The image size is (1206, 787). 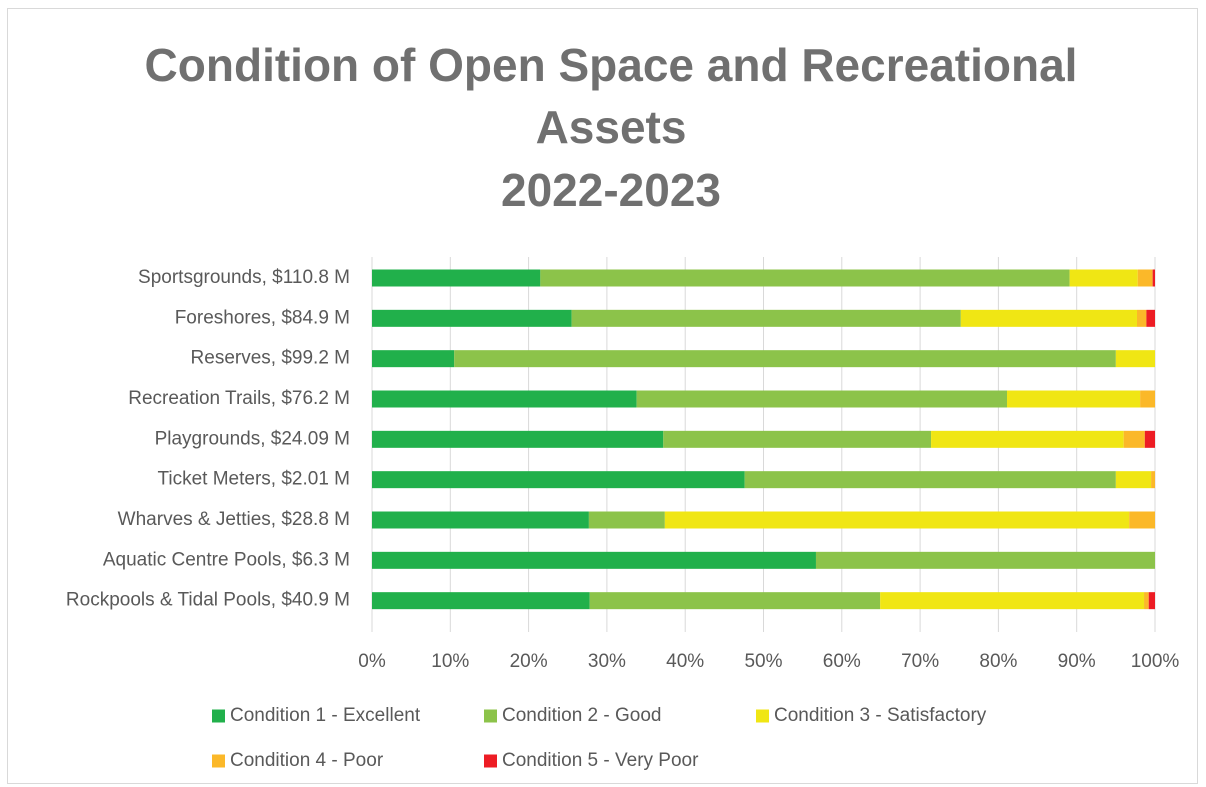 I want to click on y-tick-label: Playgrounds, $24.09 M, so click(x=252, y=438).